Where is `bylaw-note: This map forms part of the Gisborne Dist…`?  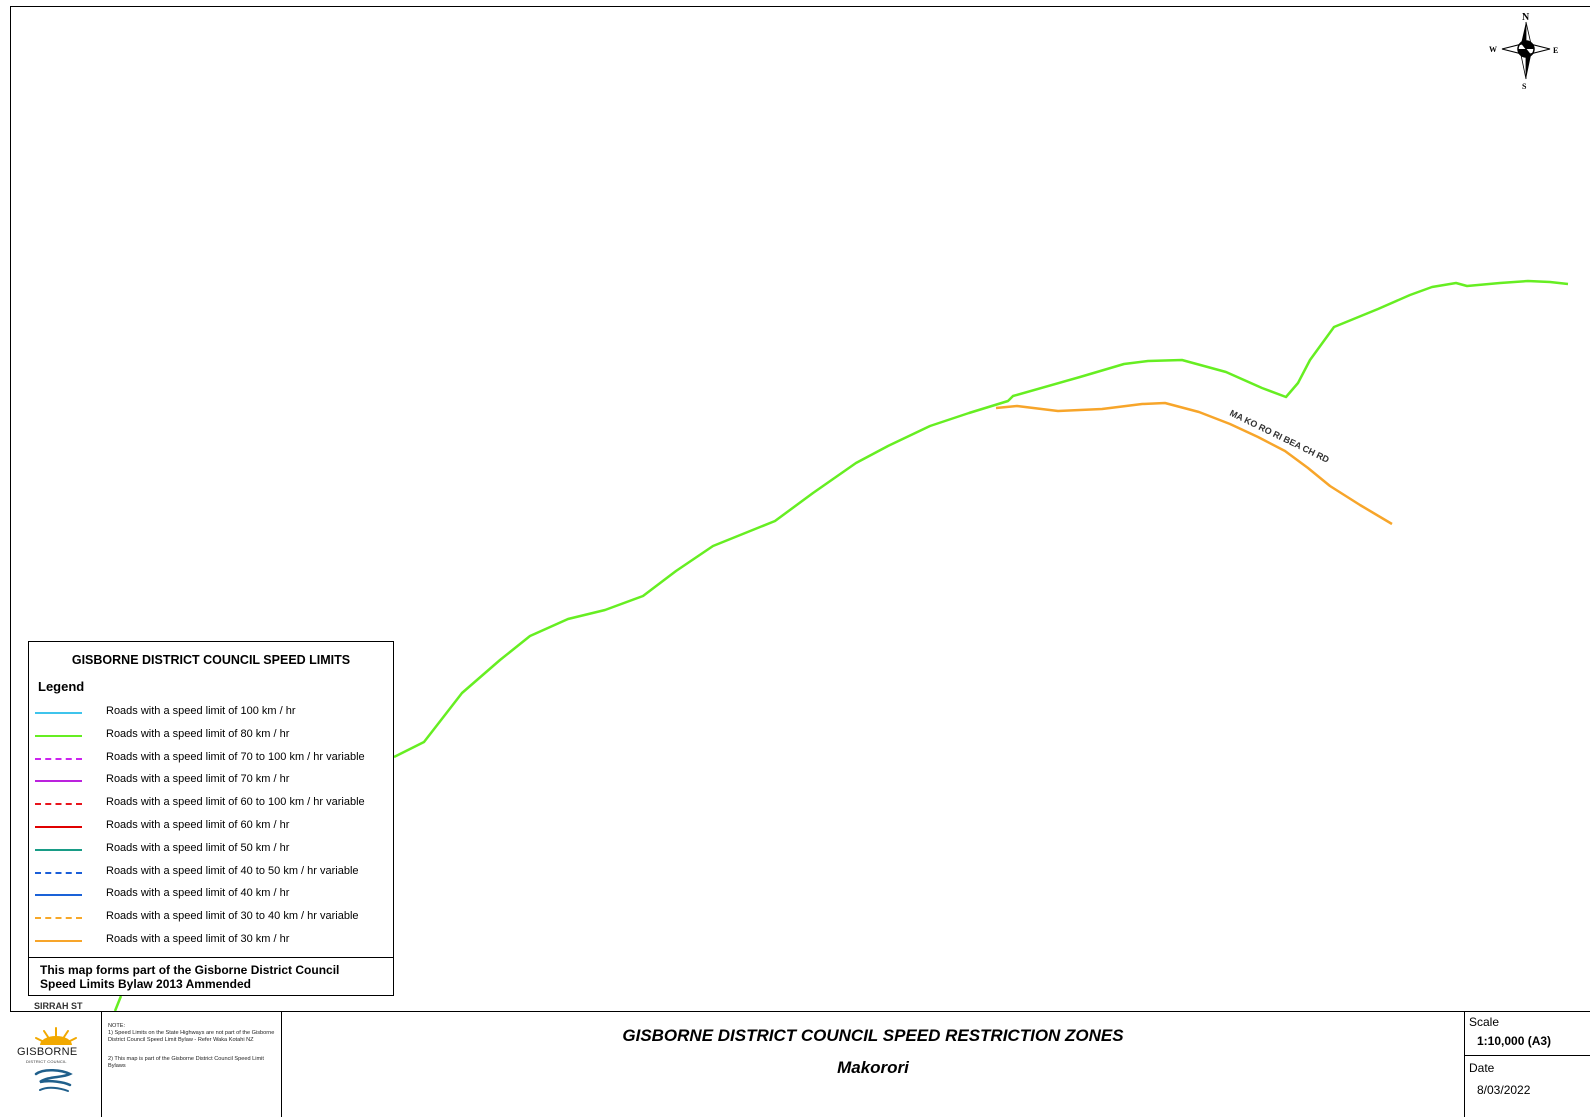
bylaw-note: This map forms part of the Gisborne Dist… is located at coordinates (189, 977).